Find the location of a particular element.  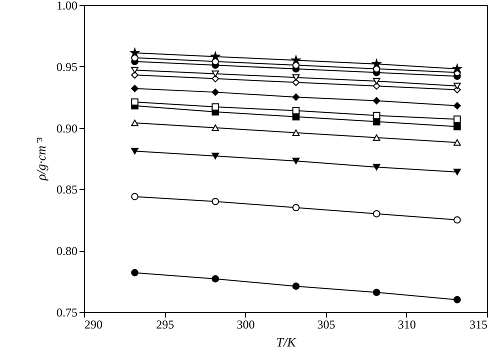

x-tick-label: 310 is located at coordinates (407, 325).